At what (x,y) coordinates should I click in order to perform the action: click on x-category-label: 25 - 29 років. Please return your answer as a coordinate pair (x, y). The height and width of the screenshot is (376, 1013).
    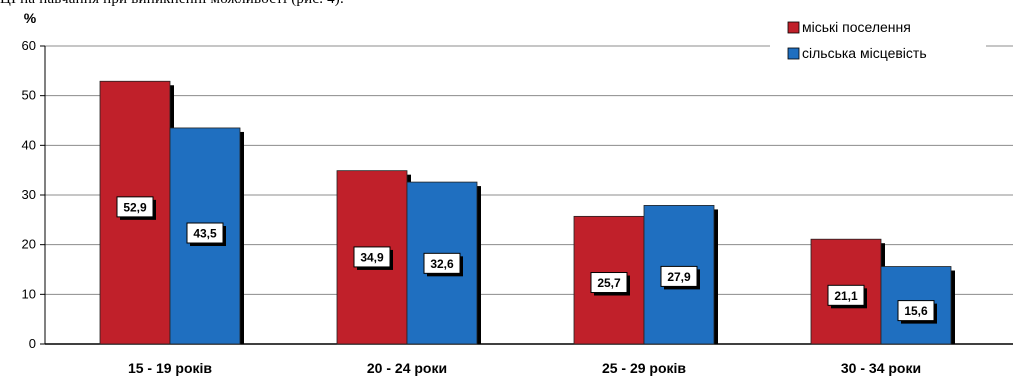
    Looking at the image, I should click on (644, 368).